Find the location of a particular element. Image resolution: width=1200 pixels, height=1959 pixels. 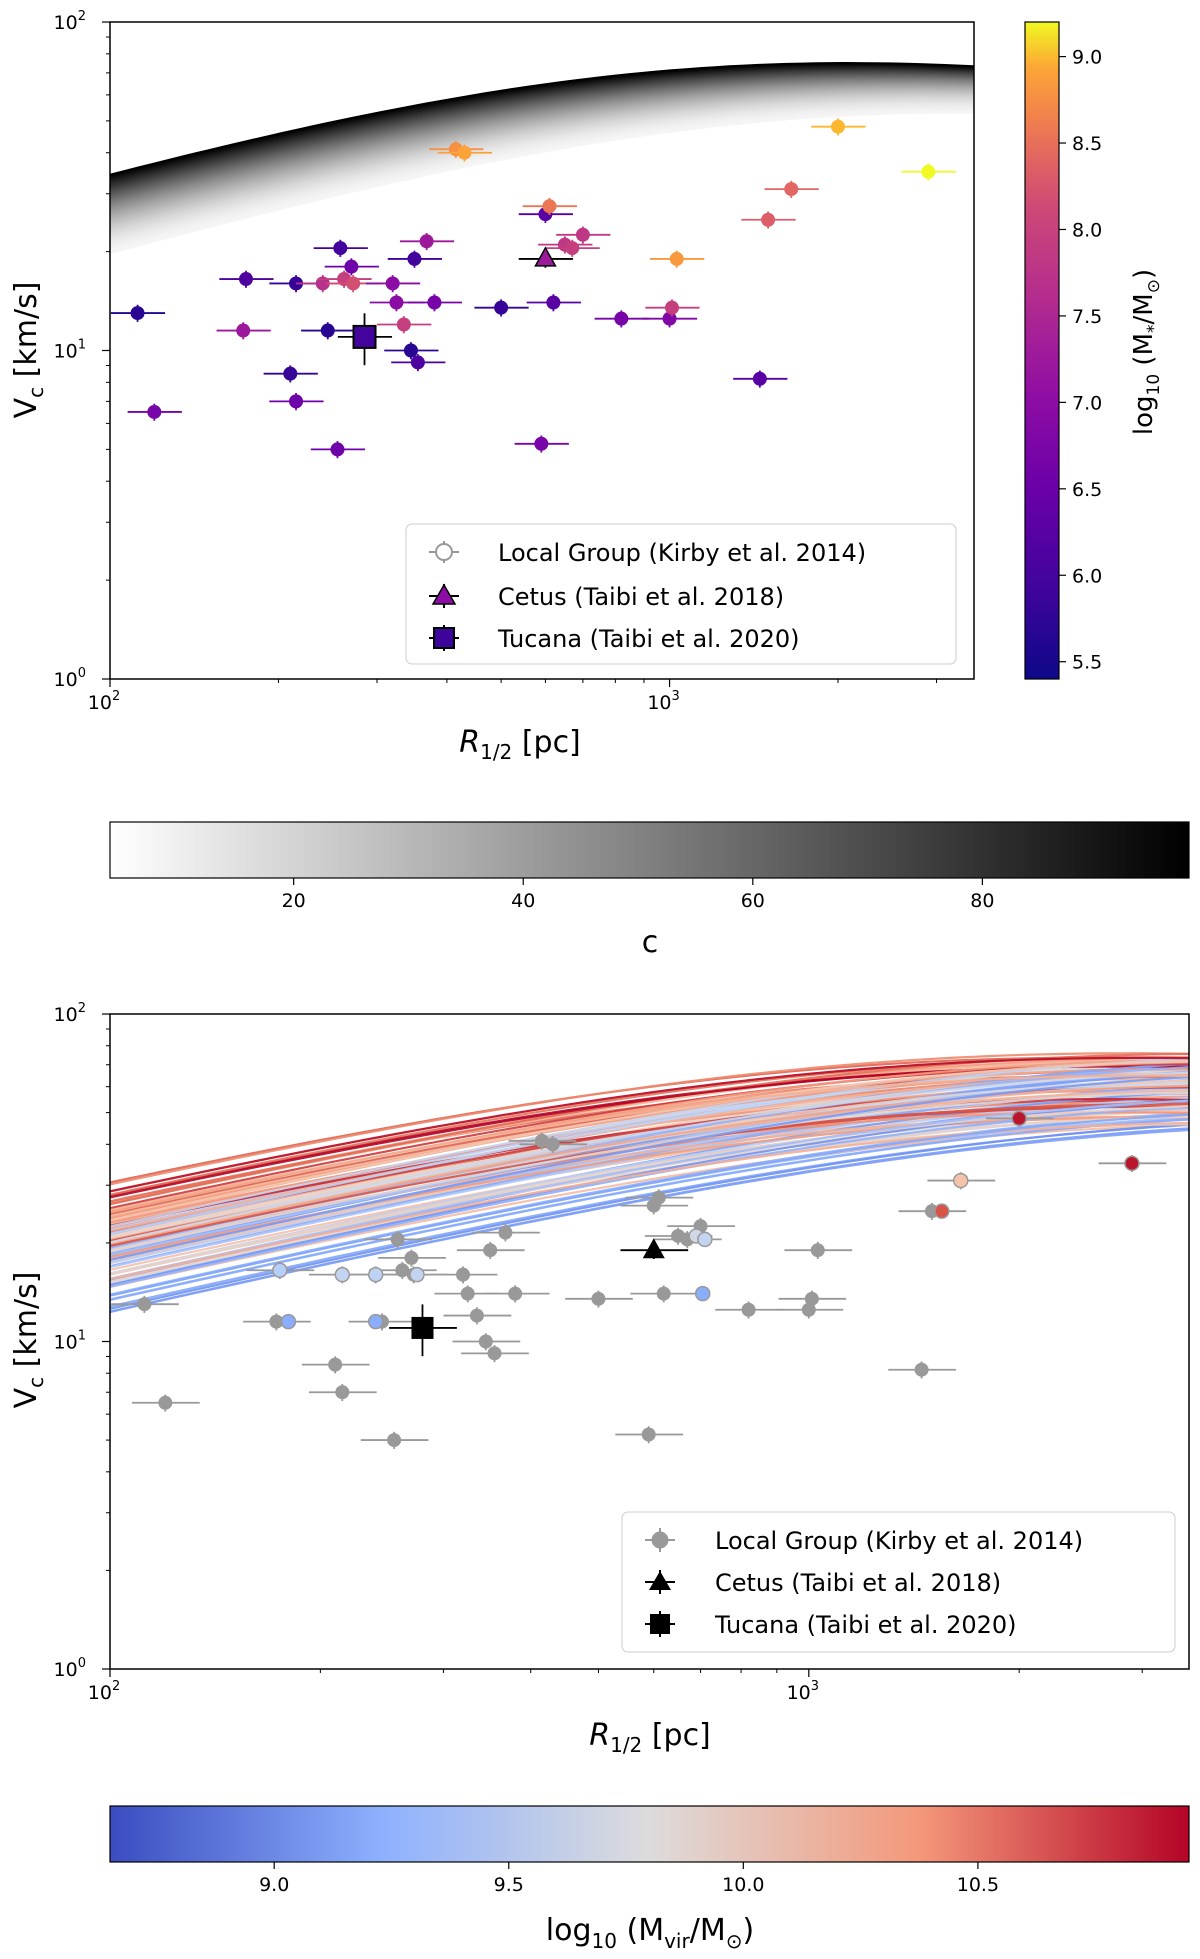

cetus-point is located at coordinates (545, 256).